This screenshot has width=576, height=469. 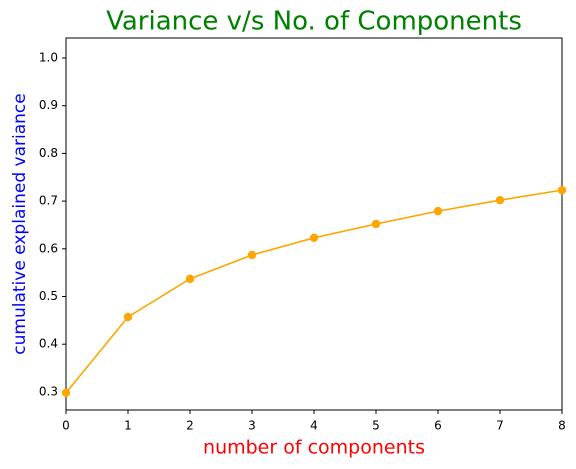 I want to click on x-tick-label: 7, so click(x=500, y=426).